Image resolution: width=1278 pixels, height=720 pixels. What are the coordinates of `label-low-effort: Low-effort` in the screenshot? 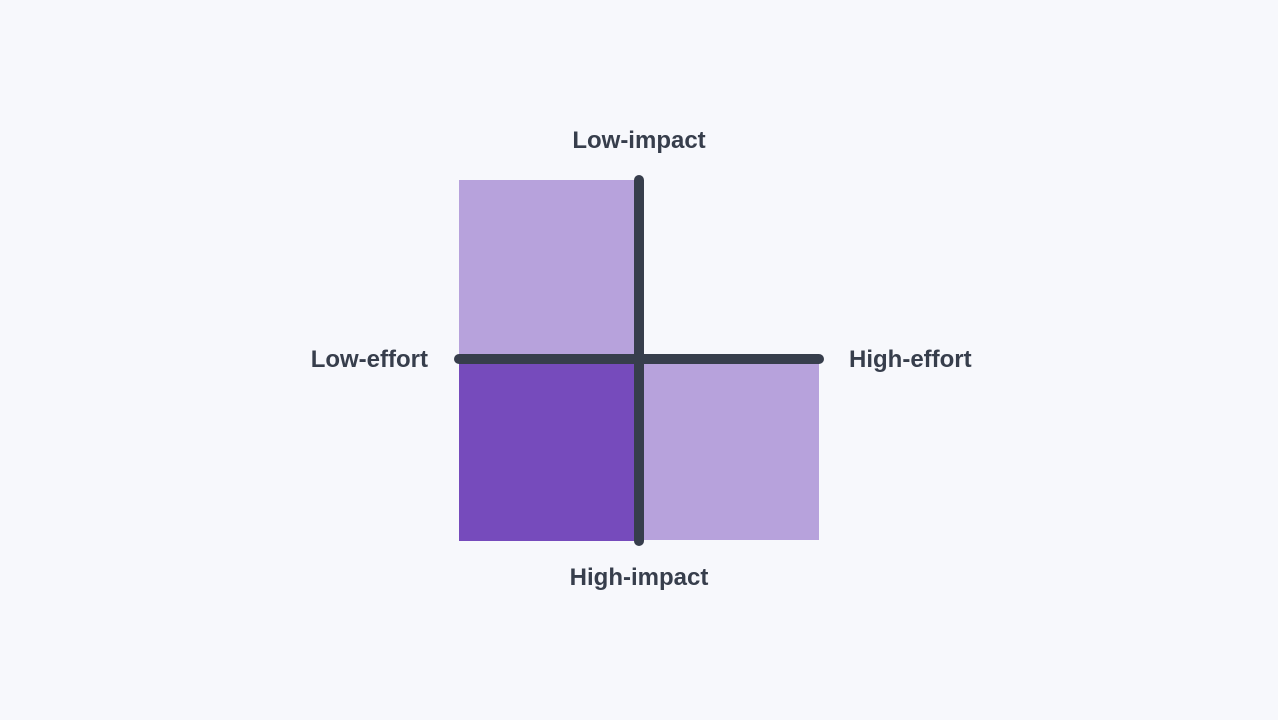 It's located at (369, 359).